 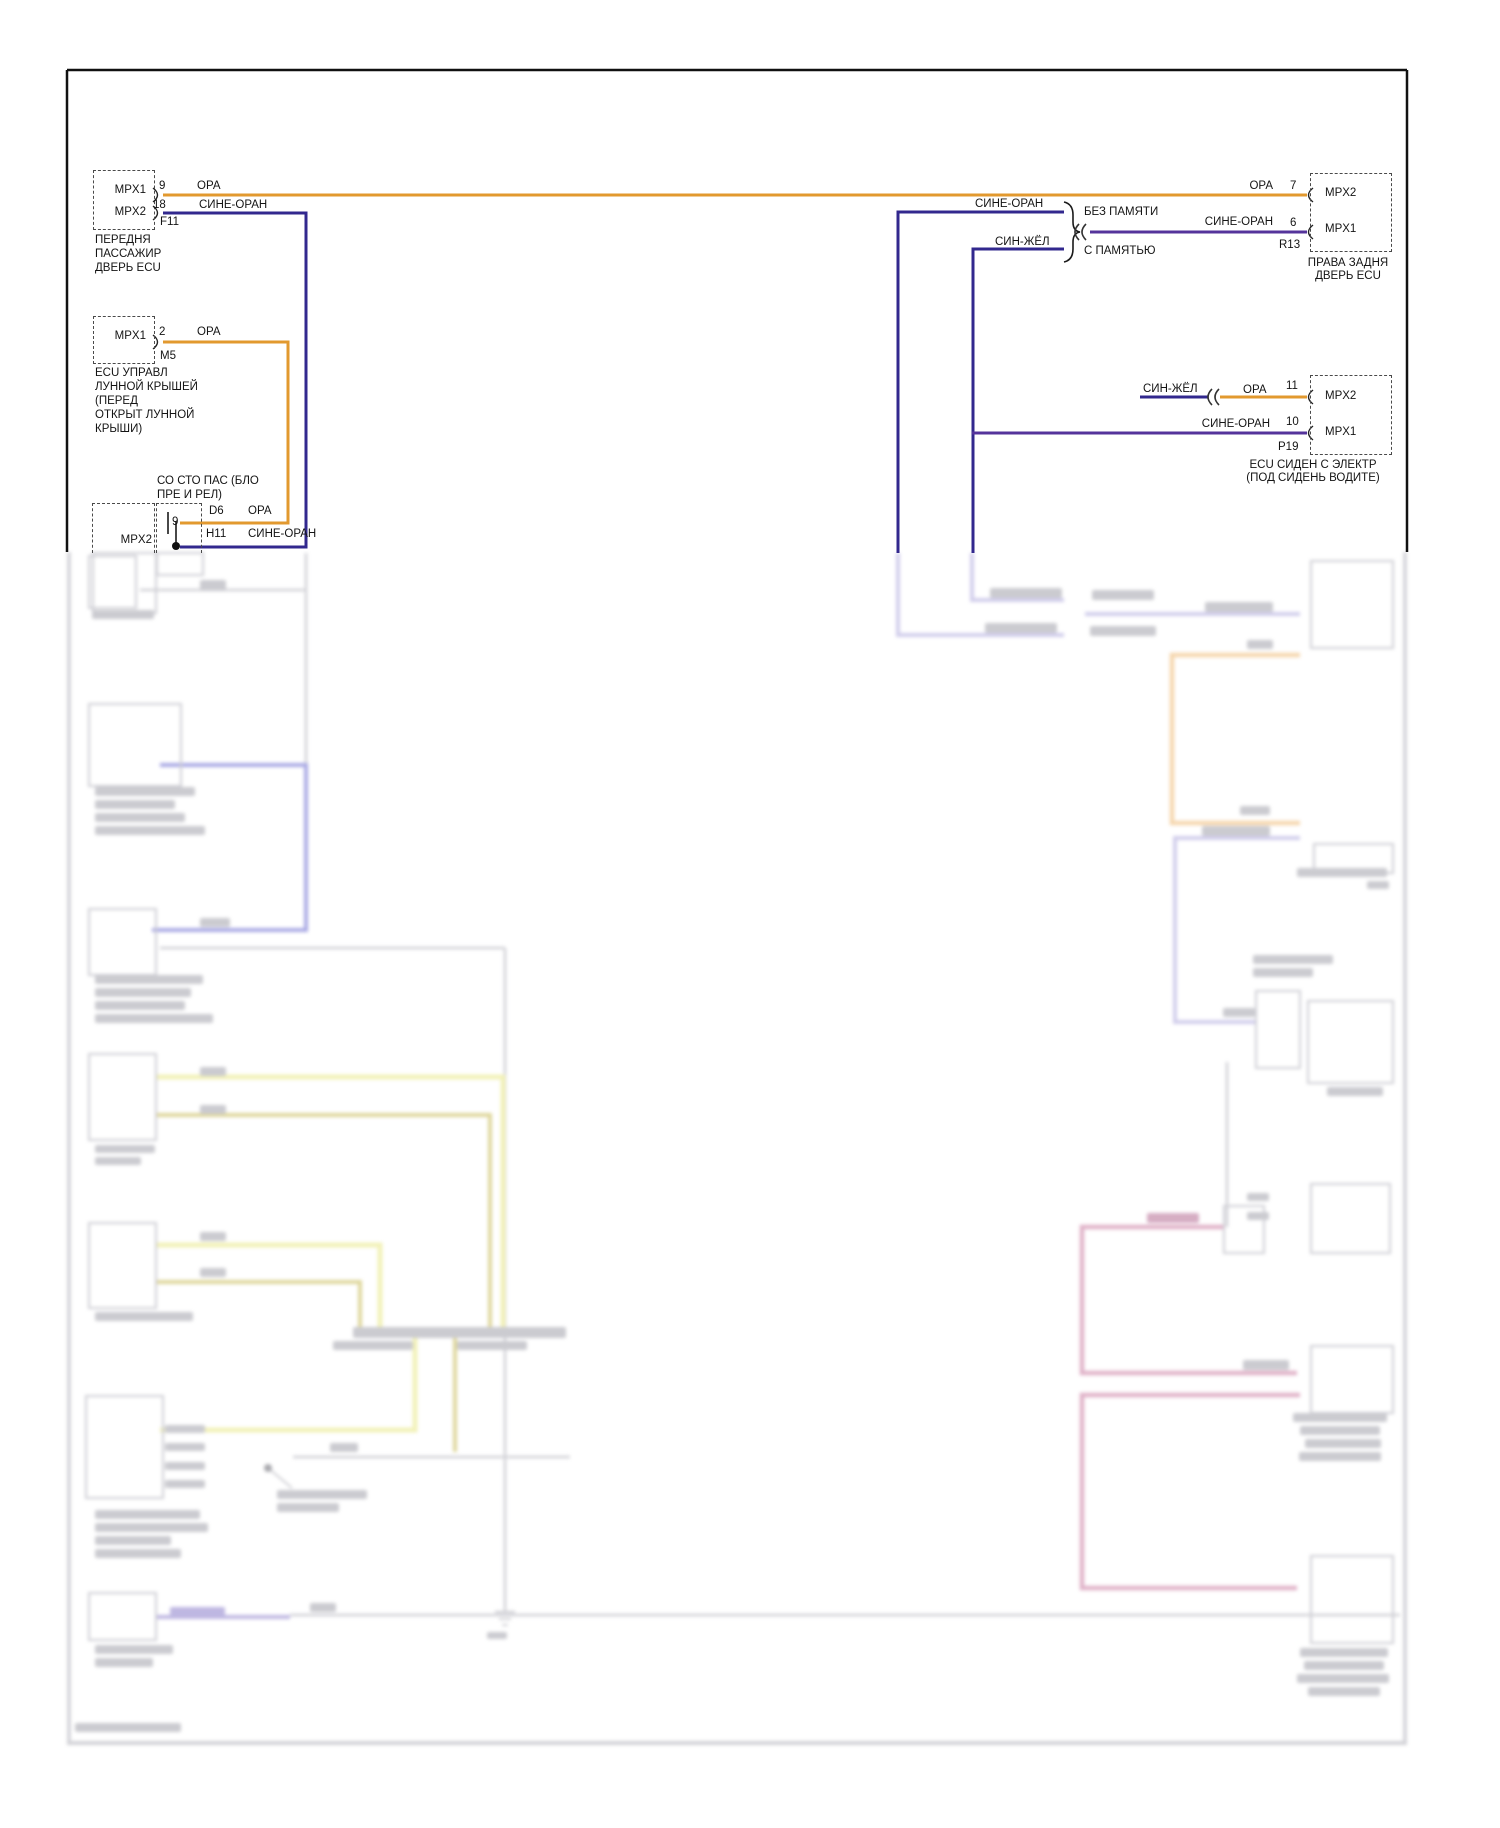 I want to click on pin-number: 7, so click(x=1293, y=186).